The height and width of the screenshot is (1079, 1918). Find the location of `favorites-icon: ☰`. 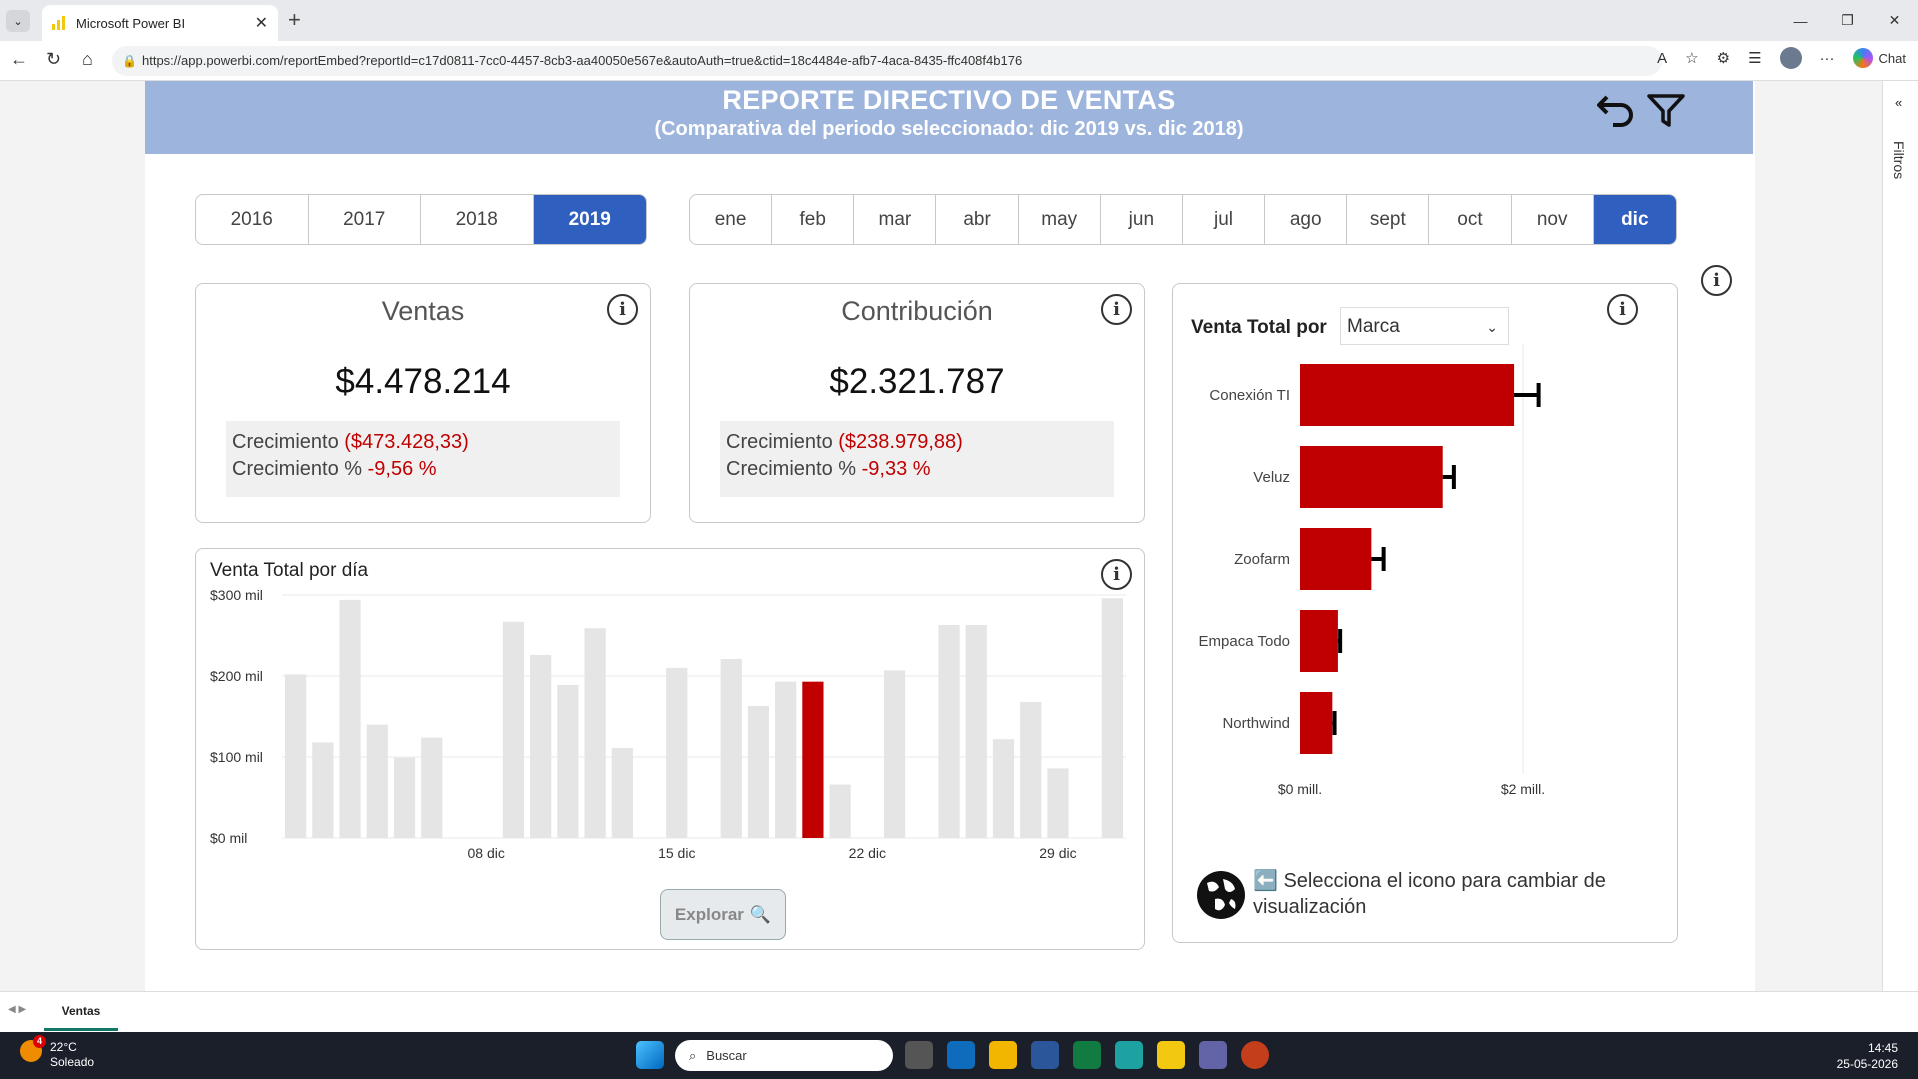

favorites-icon: ☰ is located at coordinates (1755, 58).